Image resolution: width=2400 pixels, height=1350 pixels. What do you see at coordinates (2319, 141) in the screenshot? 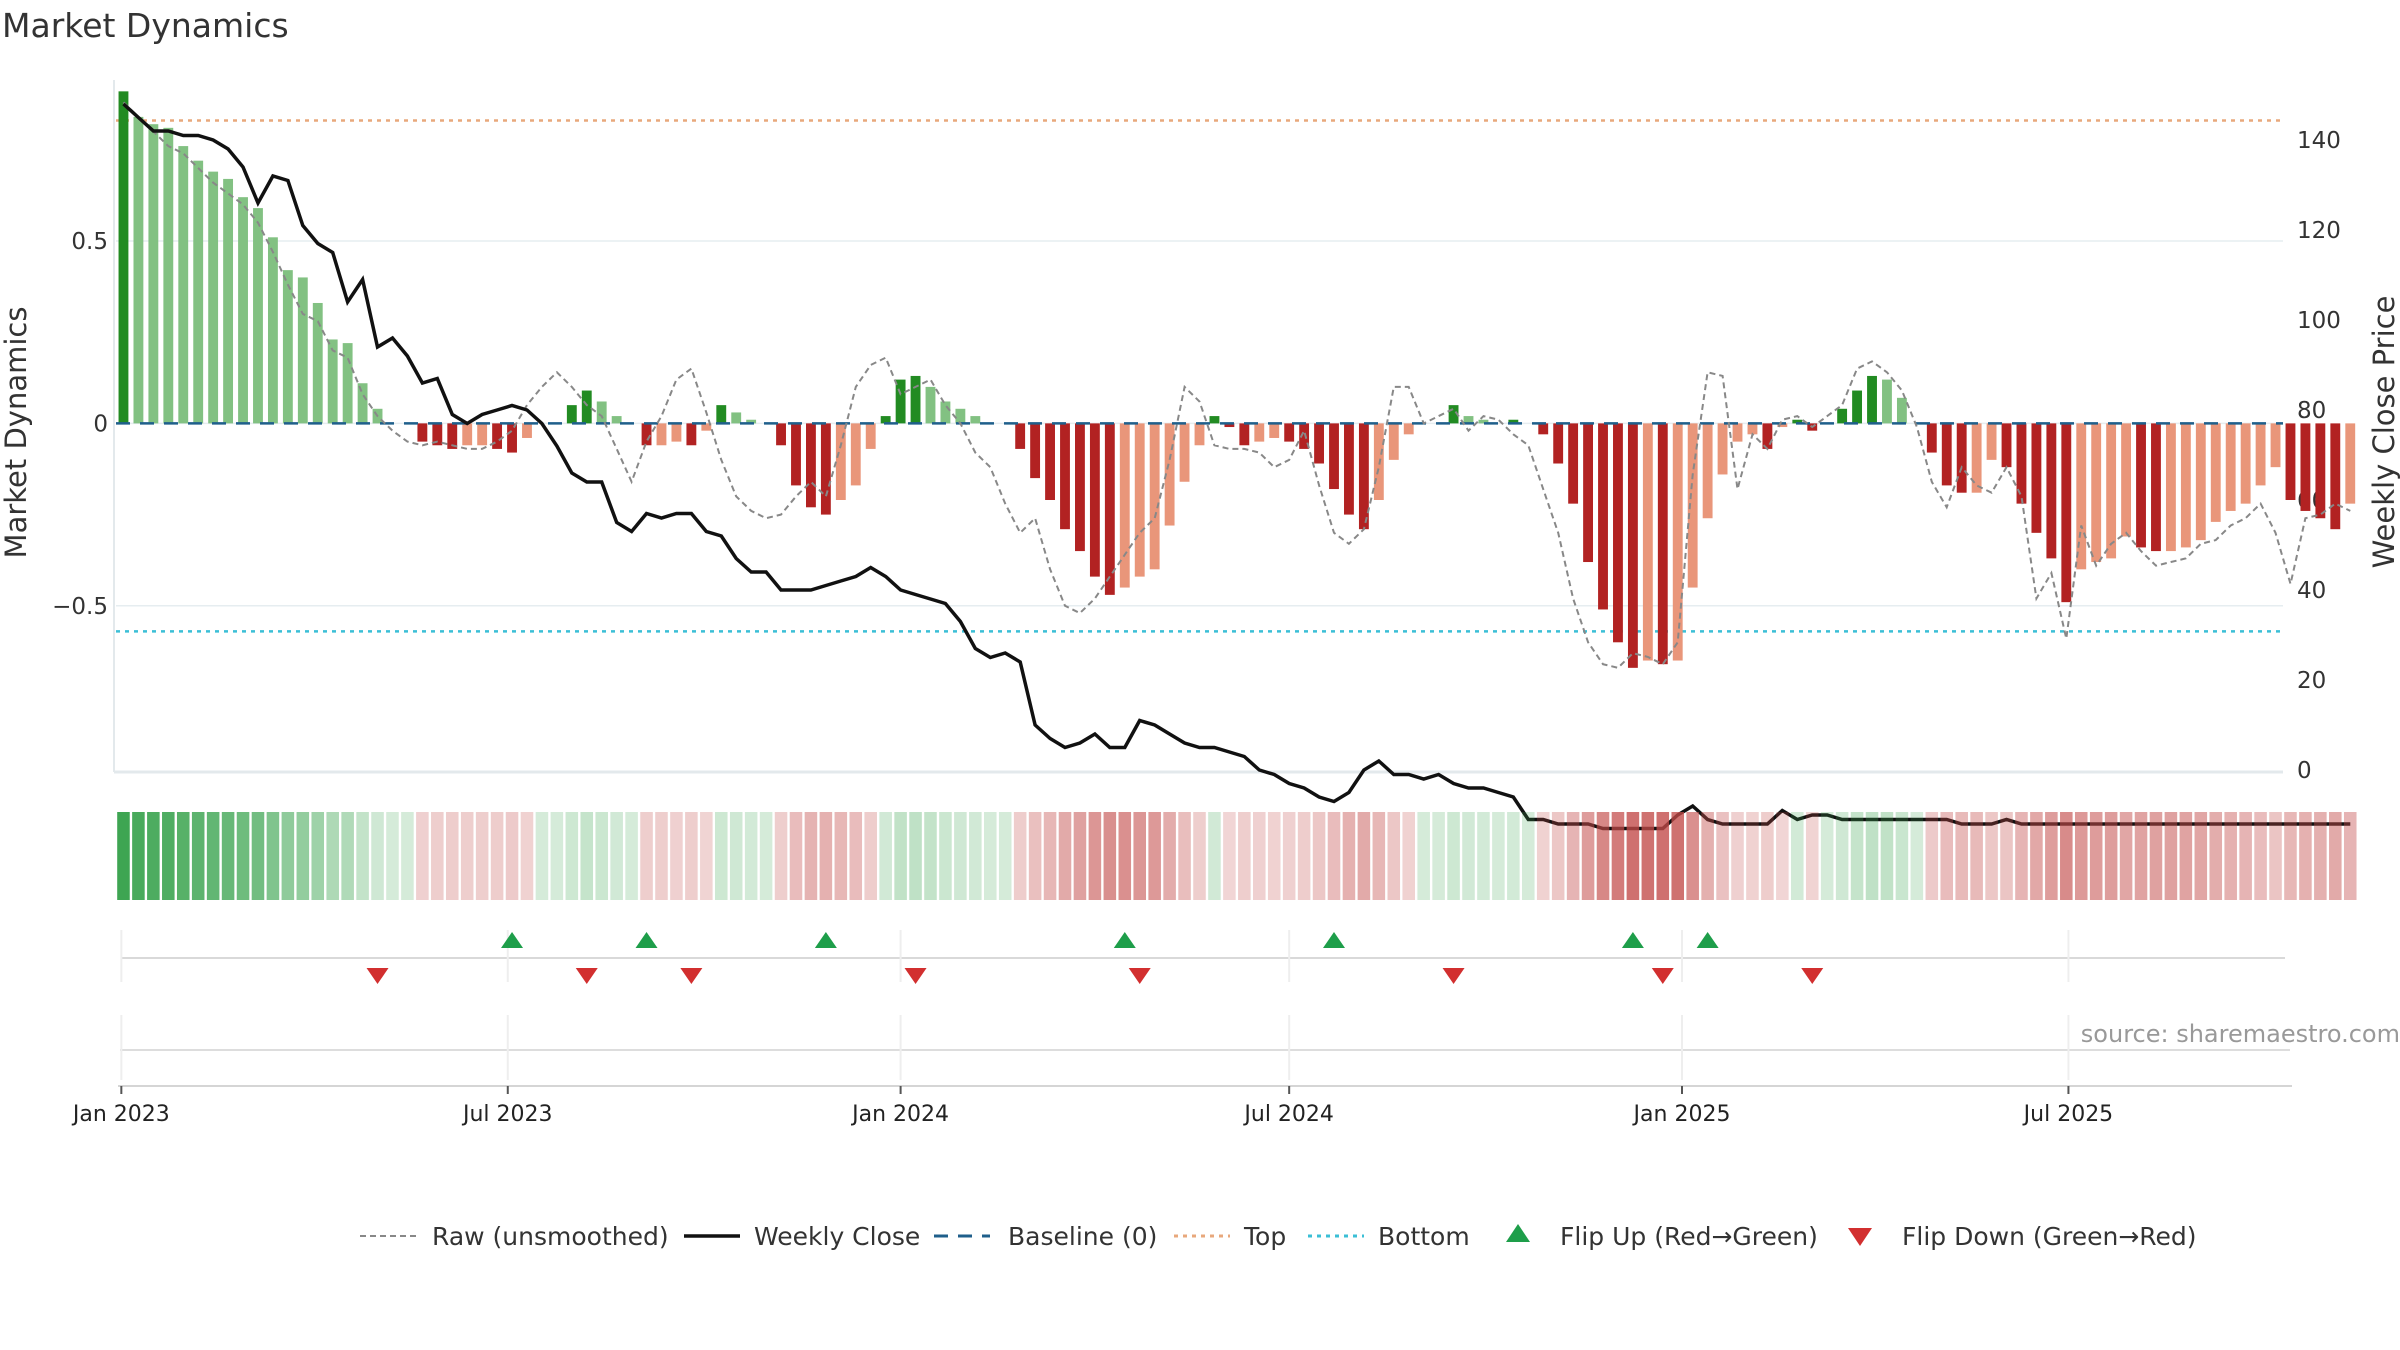
I see `y-tick-label-right: 140` at bounding box center [2319, 141].